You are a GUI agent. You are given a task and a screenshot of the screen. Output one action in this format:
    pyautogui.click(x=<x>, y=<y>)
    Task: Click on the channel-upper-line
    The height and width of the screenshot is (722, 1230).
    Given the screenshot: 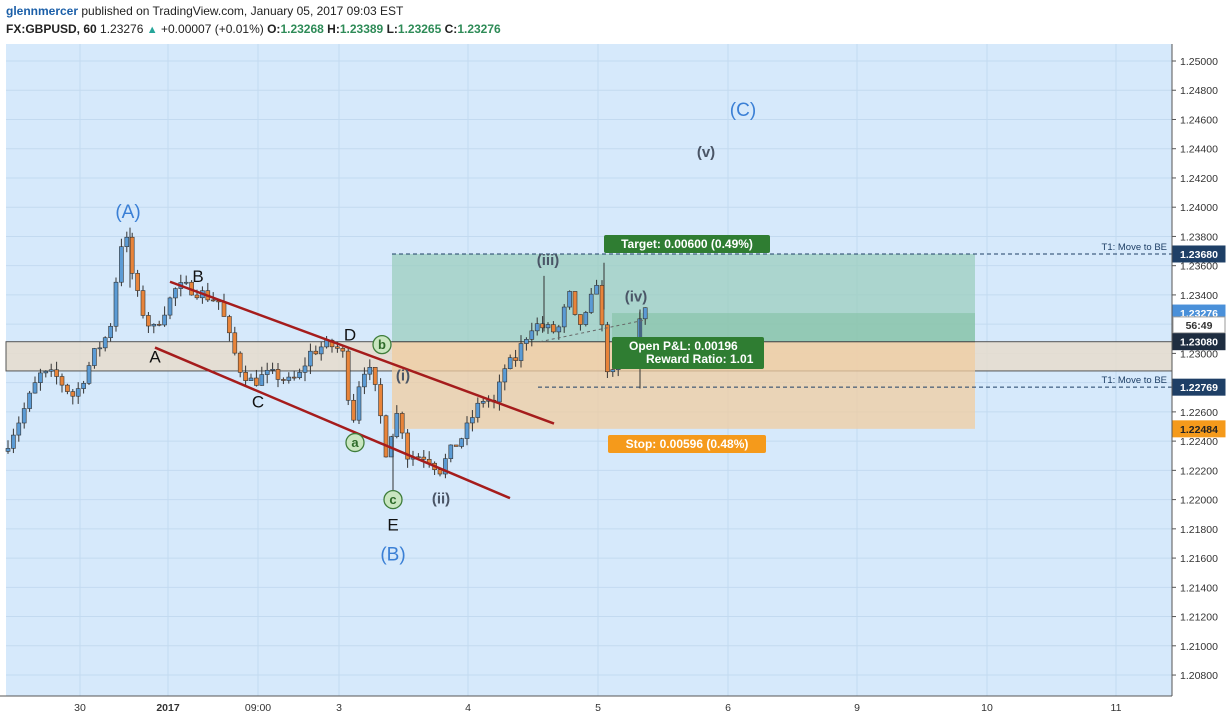 What is the action you would take?
    pyautogui.click(x=362, y=352)
    